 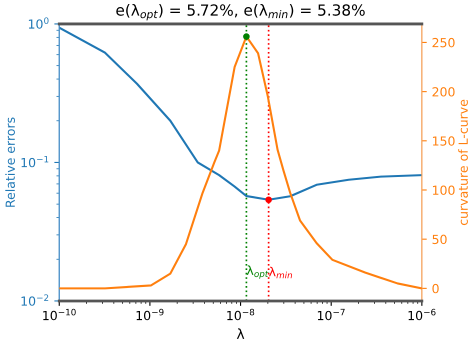 I want to click on ref-line-label: λ$_{min}$, so click(x=280, y=272).